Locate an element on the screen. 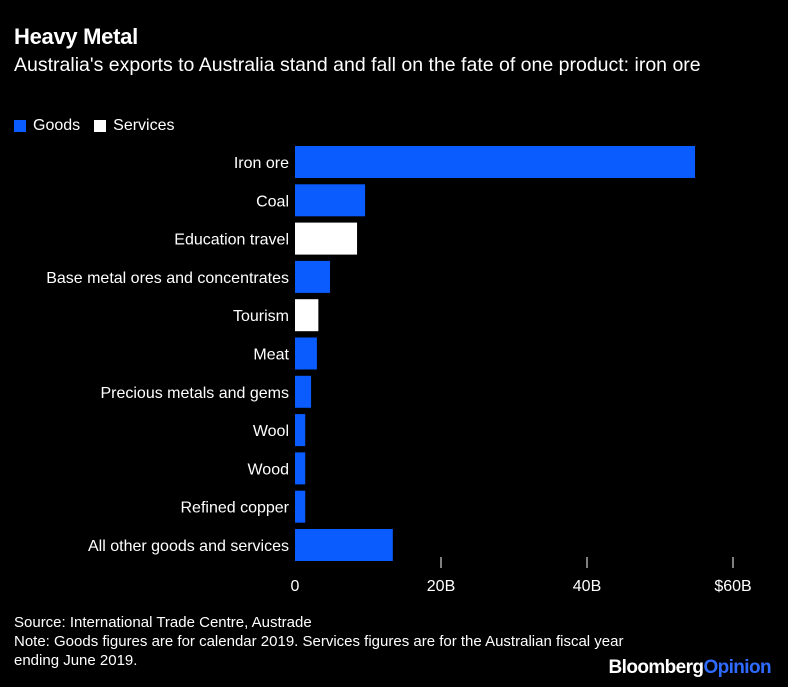 The width and height of the screenshot is (788, 687). legend-swatch-goods is located at coordinates (20, 126).